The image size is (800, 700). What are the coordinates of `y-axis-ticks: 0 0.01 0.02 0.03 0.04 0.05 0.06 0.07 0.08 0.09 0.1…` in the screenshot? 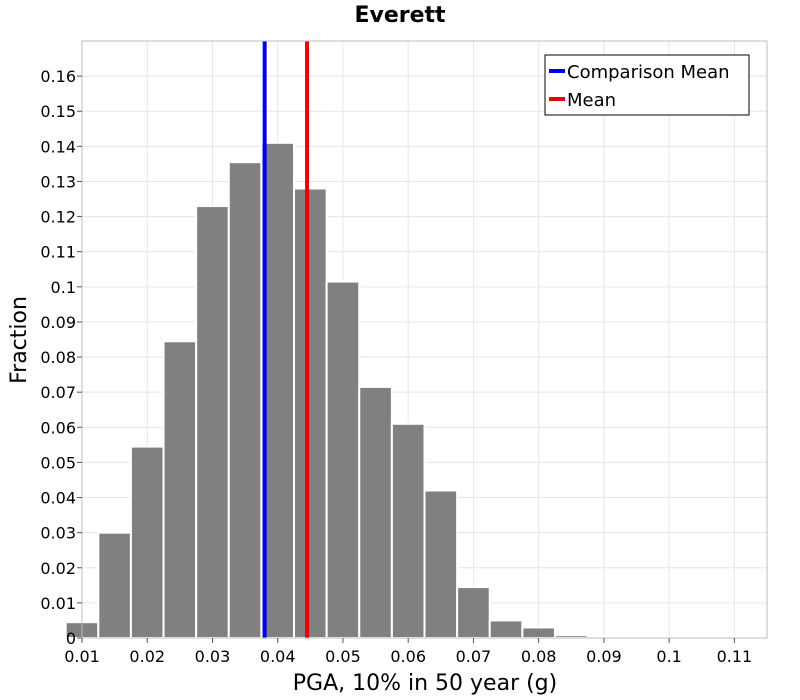 It's located at (61, 357).